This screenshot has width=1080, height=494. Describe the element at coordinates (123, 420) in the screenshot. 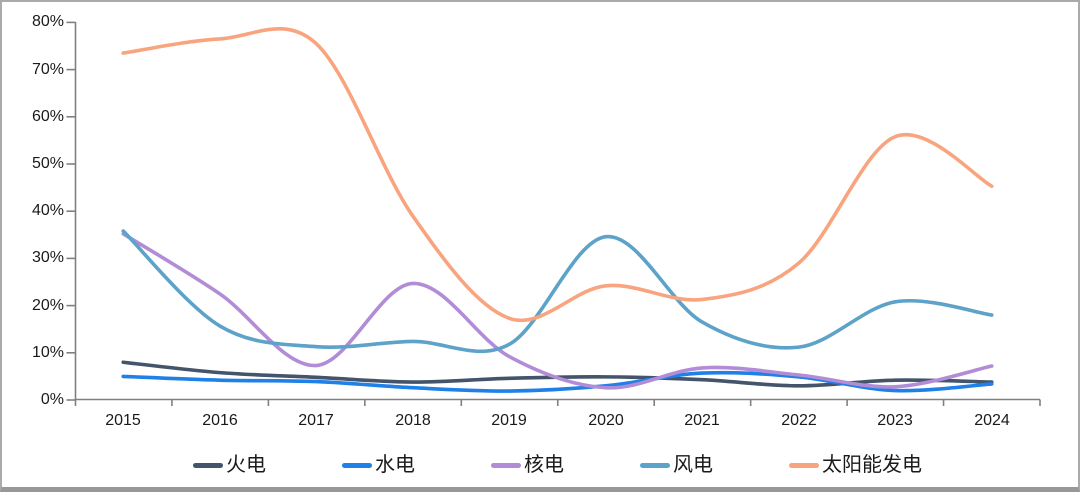

I see `x-axis-label: 2015` at that location.